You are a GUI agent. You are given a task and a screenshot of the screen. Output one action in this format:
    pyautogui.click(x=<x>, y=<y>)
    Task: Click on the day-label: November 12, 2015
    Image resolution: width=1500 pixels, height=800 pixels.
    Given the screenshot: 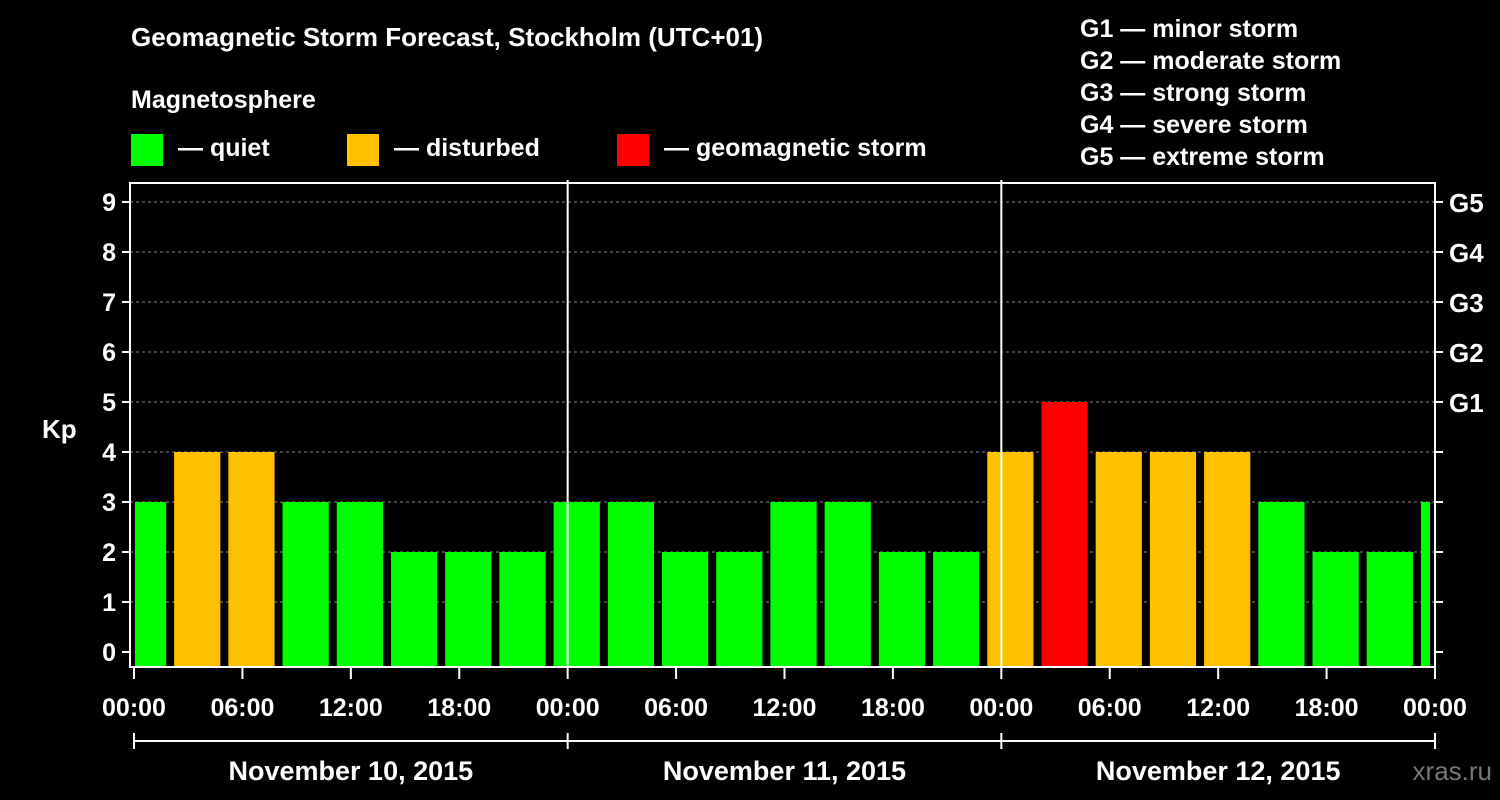 What is the action you would take?
    pyautogui.click(x=1218, y=771)
    